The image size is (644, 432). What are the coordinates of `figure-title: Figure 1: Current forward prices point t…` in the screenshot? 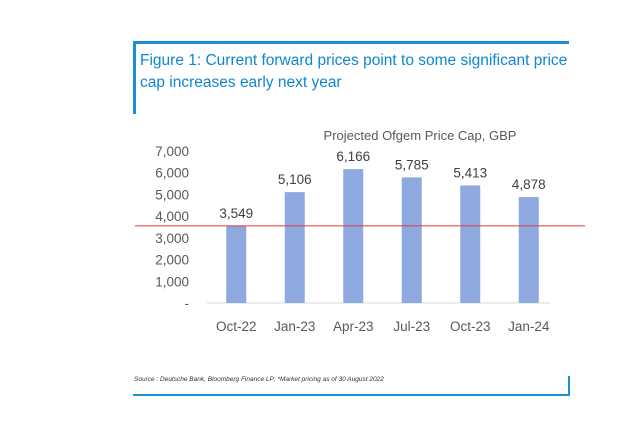 It's located at (354, 71).